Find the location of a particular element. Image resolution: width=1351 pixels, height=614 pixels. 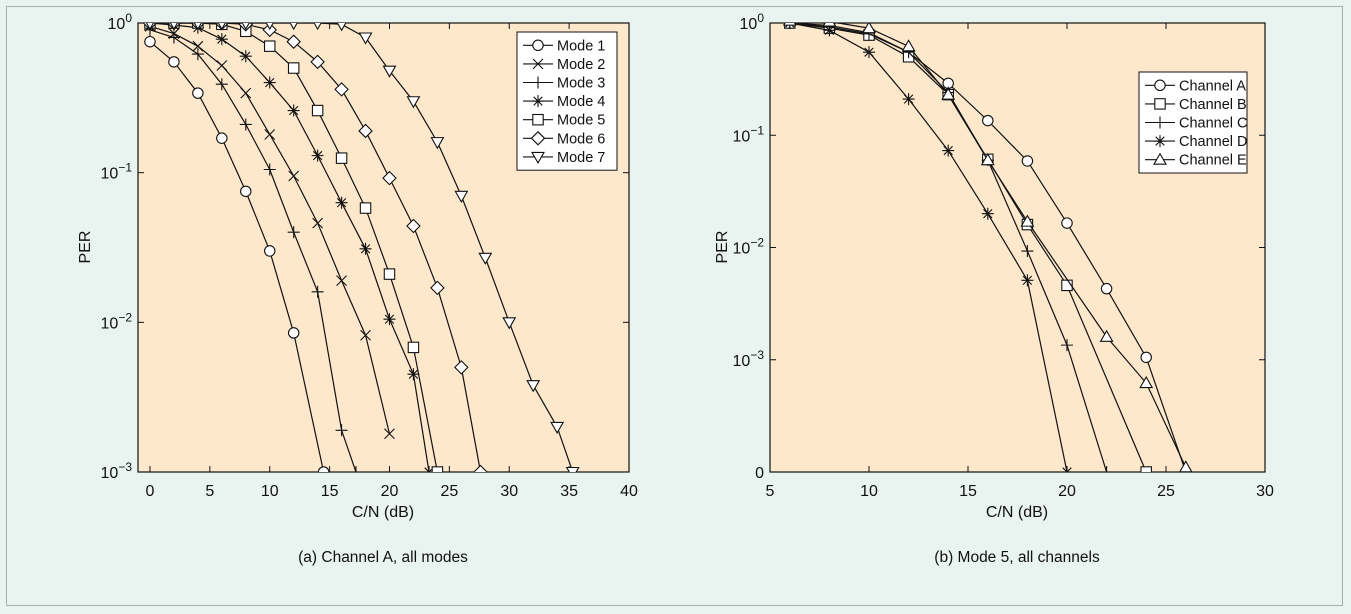

chart-a-y-axis-label: PER is located at coordinates (85, 247).